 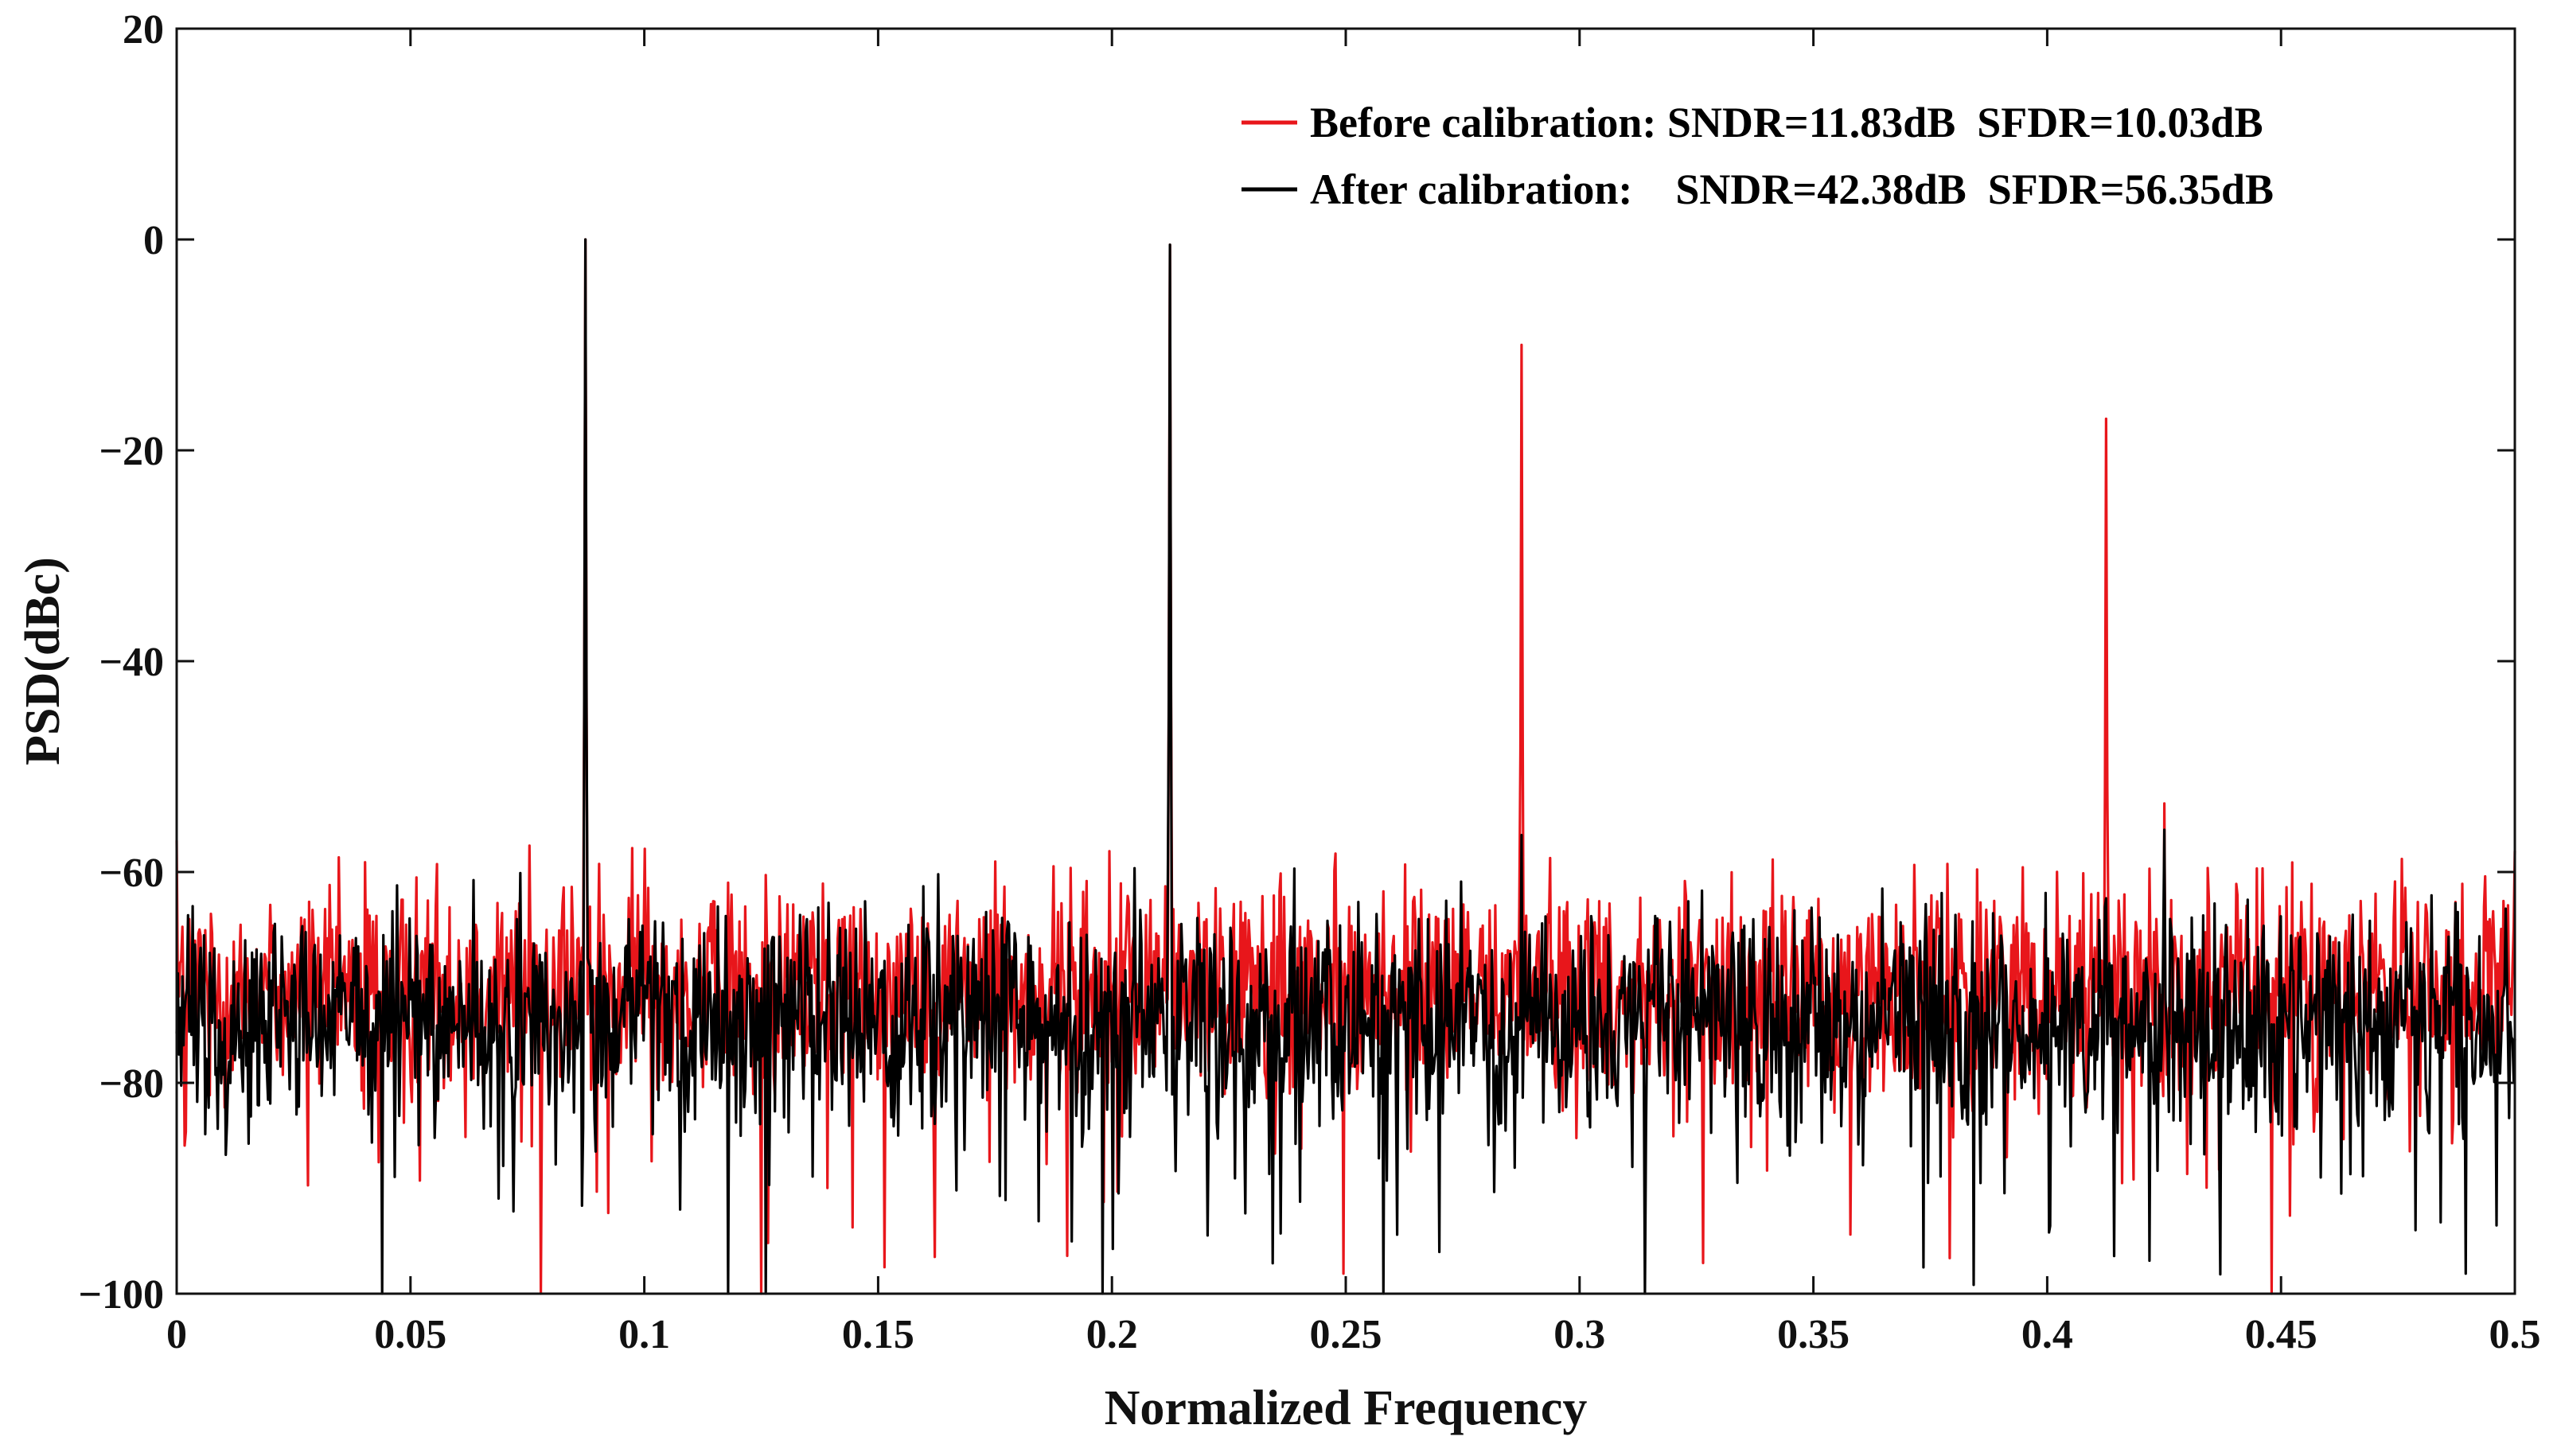 What do you see at coordinates (878, 1334) in the screenshot?
I see `x-tick-label: 0.15` at bounding box center [878, 1334].